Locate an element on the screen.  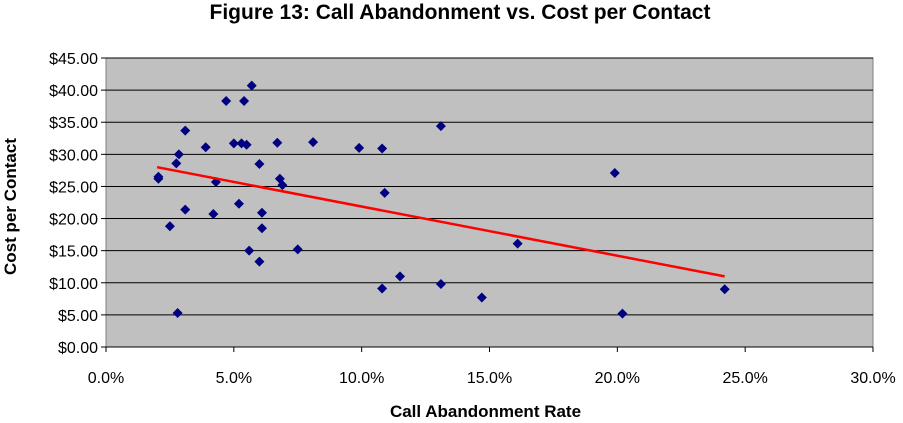
y-tick-label: $15.00 is located at coordinates (73, 252).